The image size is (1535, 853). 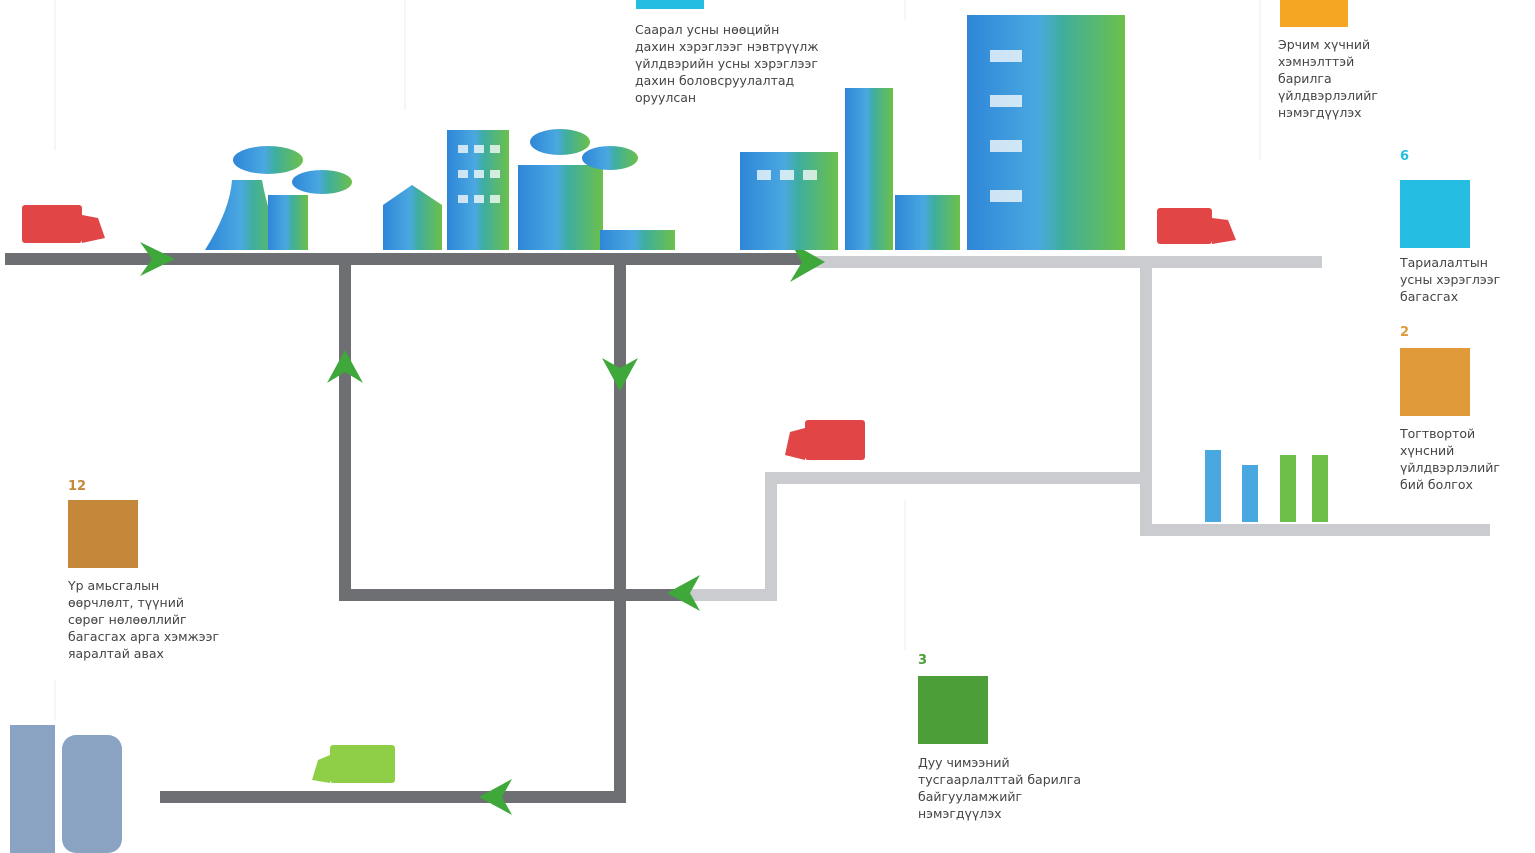 I want to click on windows, so click(x=740, y=126).